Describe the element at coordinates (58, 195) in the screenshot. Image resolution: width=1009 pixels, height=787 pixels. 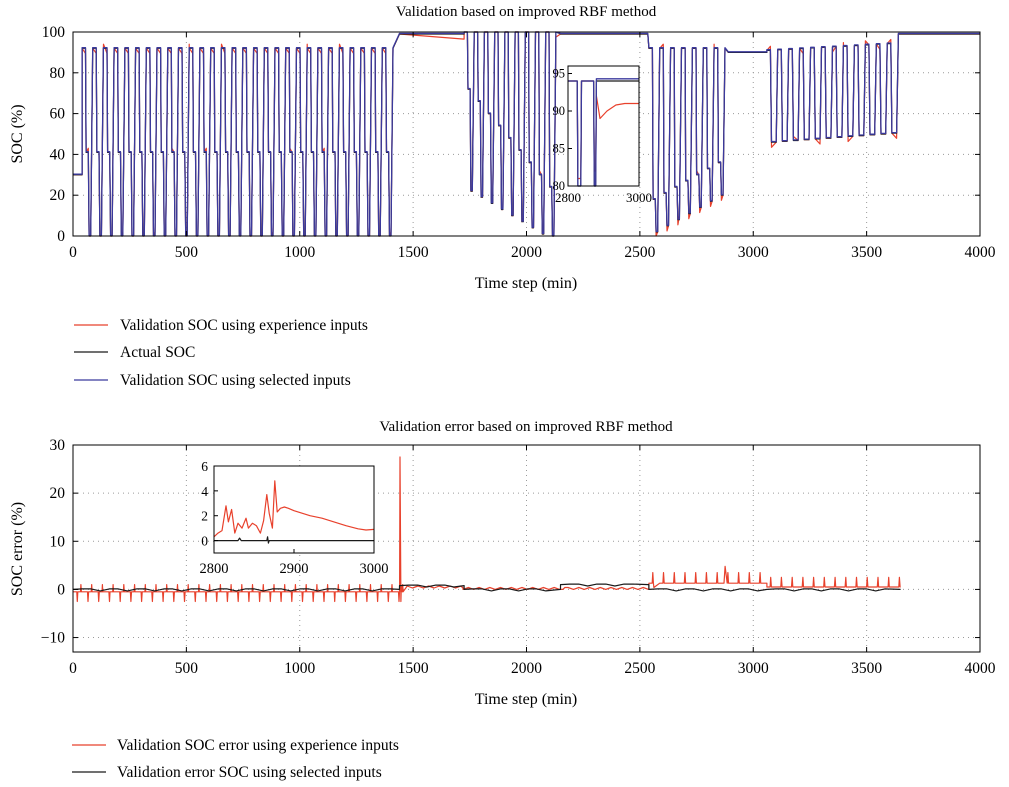
I see `soc-y-tick-label: 20` at that location.